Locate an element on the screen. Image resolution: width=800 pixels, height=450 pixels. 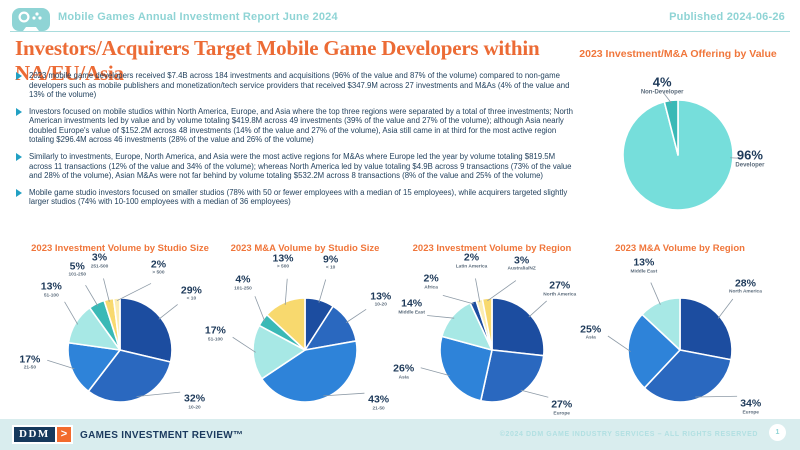
pie-label-101-250: 4% 101-250 is located at coordinates (243, 283).